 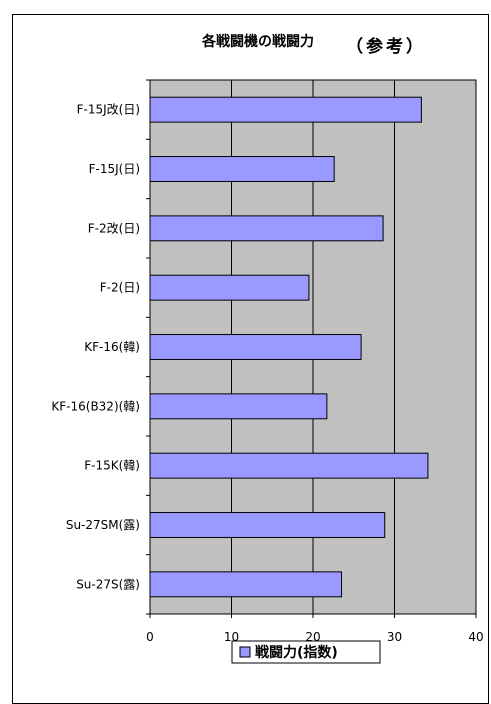 What do you see at coordinates (108, 110) in the screenshot?
I see `category-label: F-15J改(日)` at bounding box center [108, 110].